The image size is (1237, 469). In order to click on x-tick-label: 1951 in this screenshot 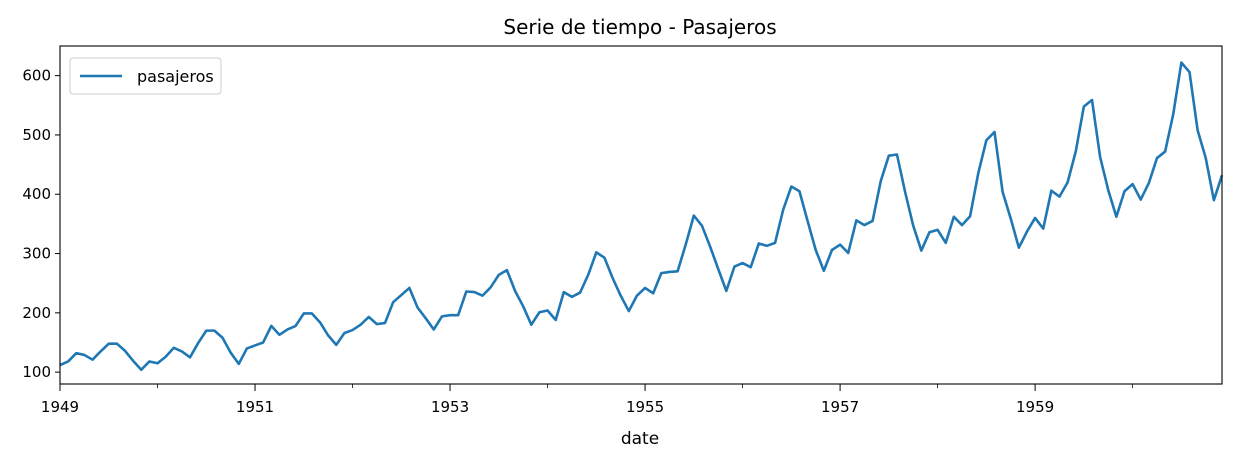, I will do `click(255, 407)`.